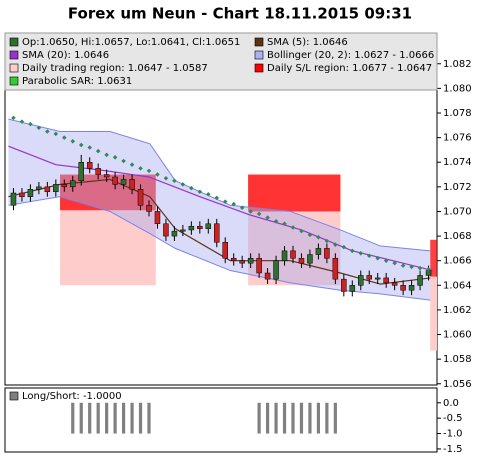 Image resolution: width=480 pixels, height=457 pixels. Describe the element at coordinates (240, 14) in the screenshot. I see `chart-title: Forex um Neun - Chart 18.11.2015 09:31` at that location.